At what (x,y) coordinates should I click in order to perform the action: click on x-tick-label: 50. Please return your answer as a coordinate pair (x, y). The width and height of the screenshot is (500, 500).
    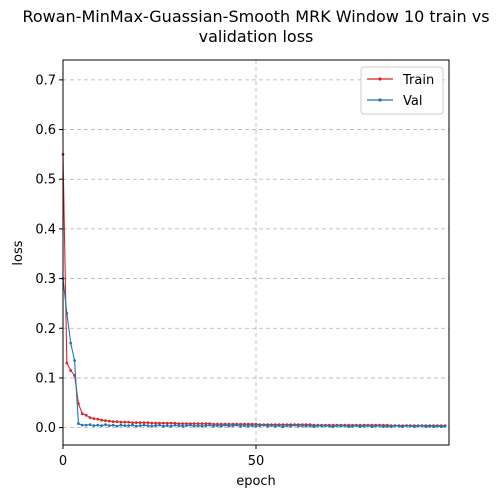
    Looking at the image, I should click on (256, 461).